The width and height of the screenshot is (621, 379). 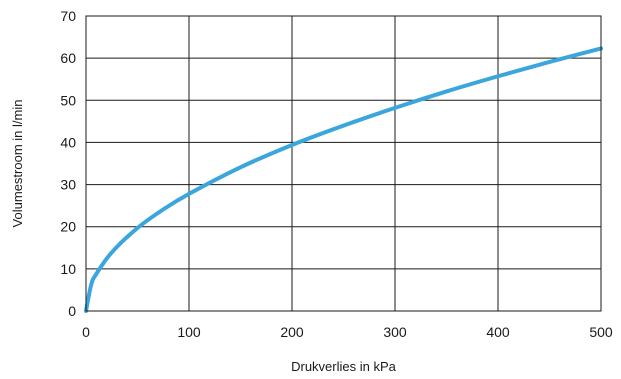 What do you see at coordinates (68, 58) in the screenshot?
I see `y-tick-label: 60` at bounding box center [68, 58].